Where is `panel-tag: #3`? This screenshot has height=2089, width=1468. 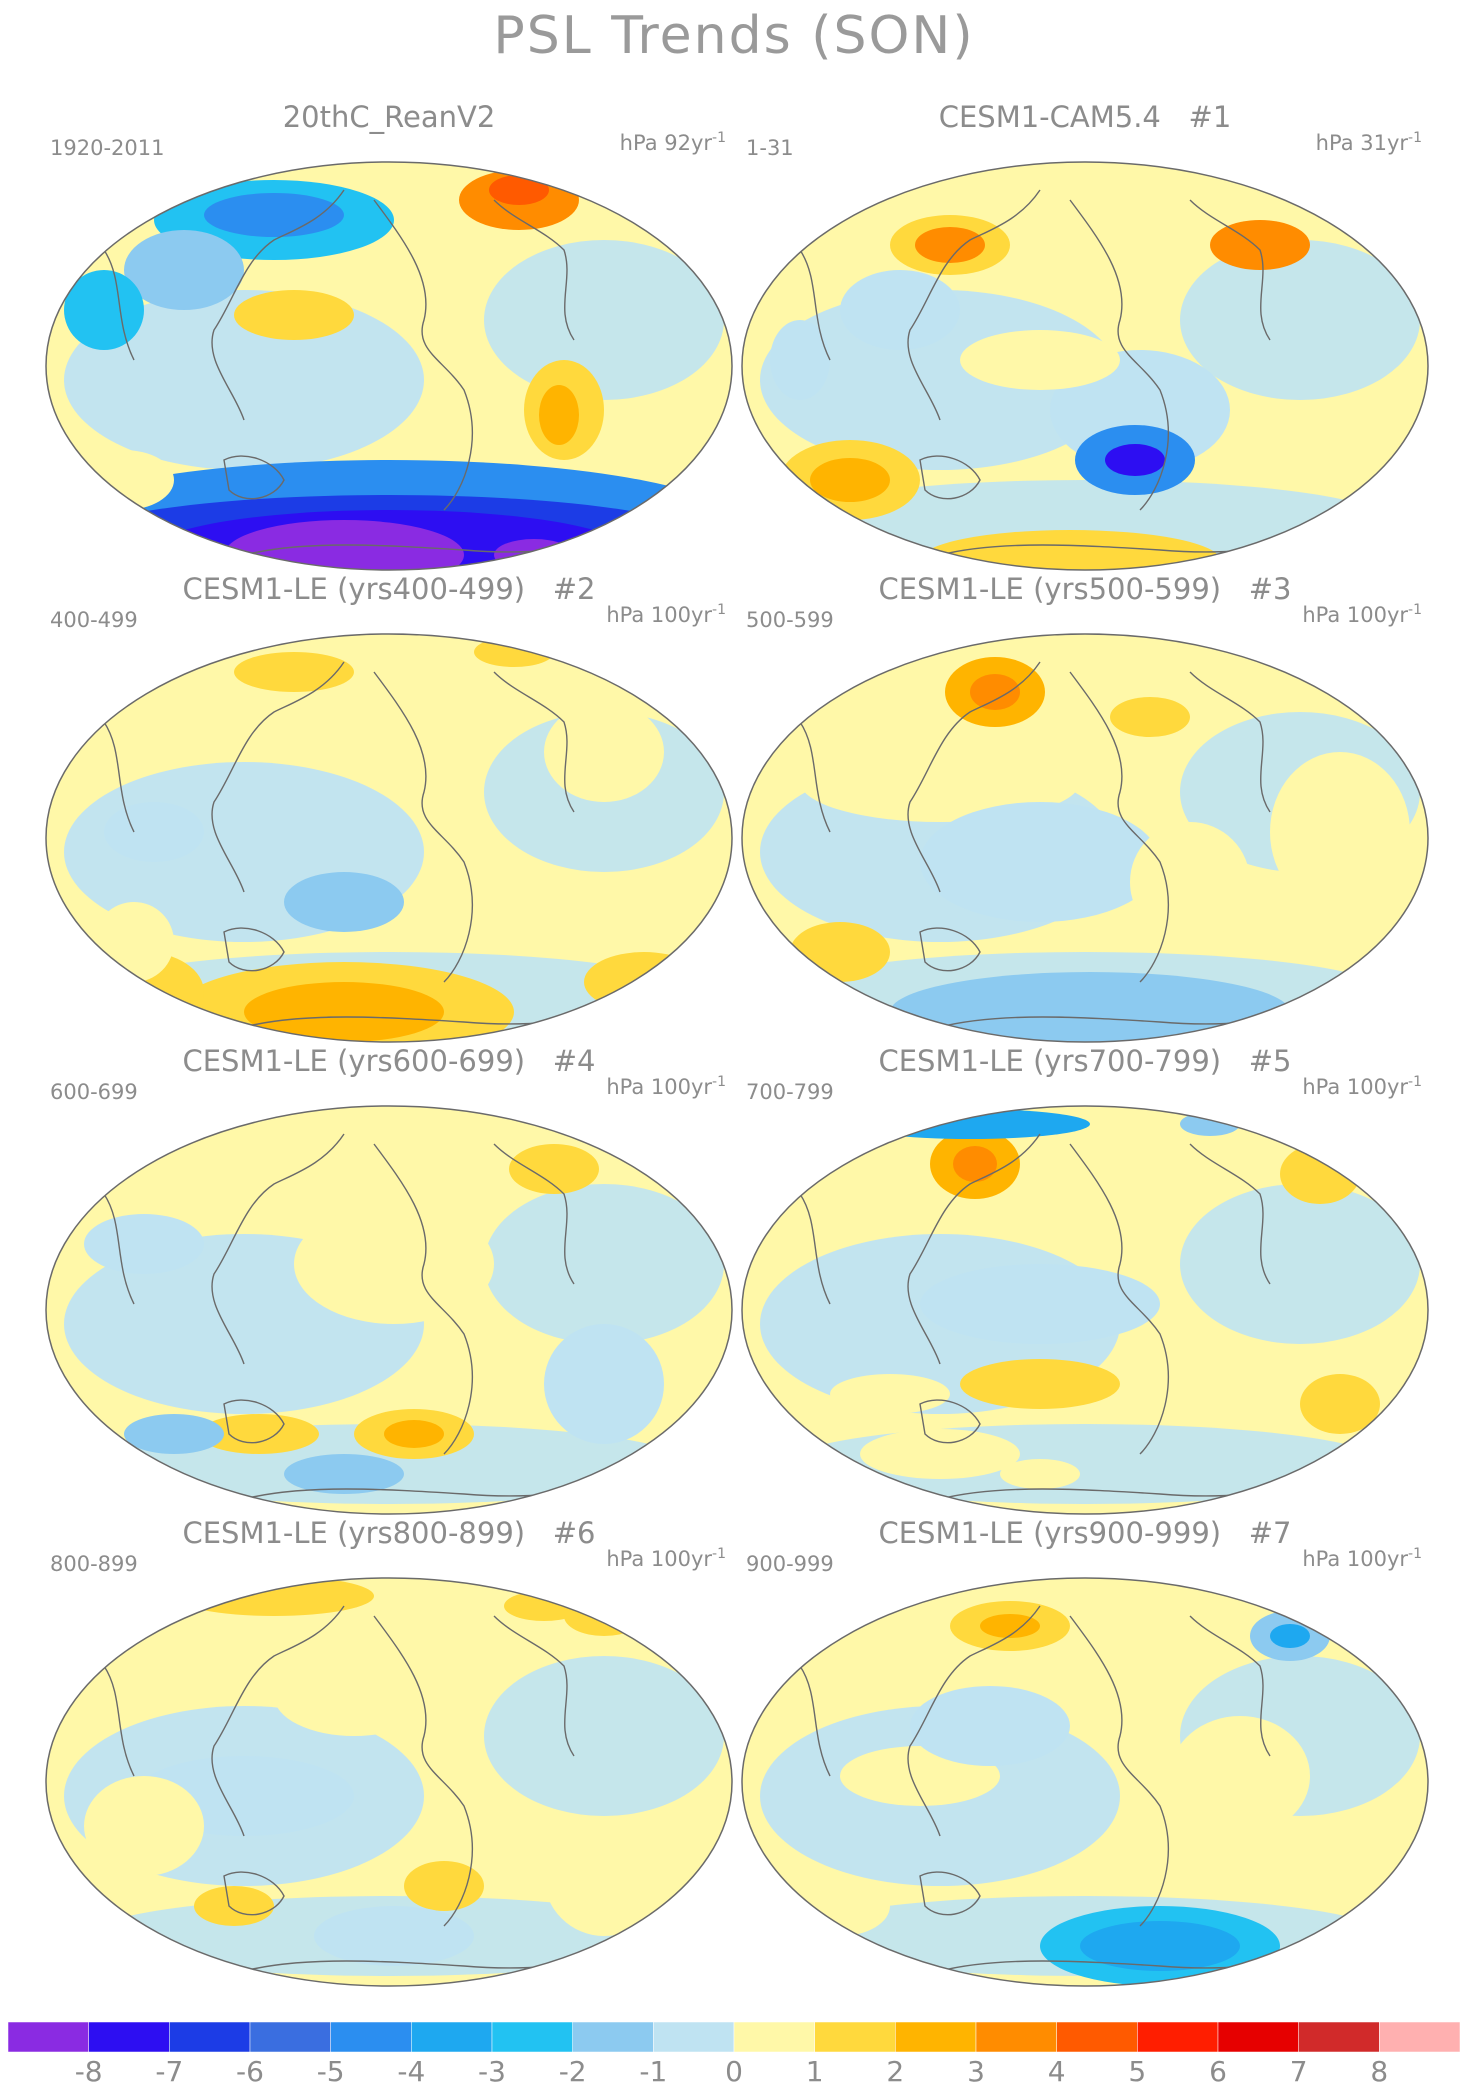
panel-tag: #3 is located at coordinates (1256, 589).